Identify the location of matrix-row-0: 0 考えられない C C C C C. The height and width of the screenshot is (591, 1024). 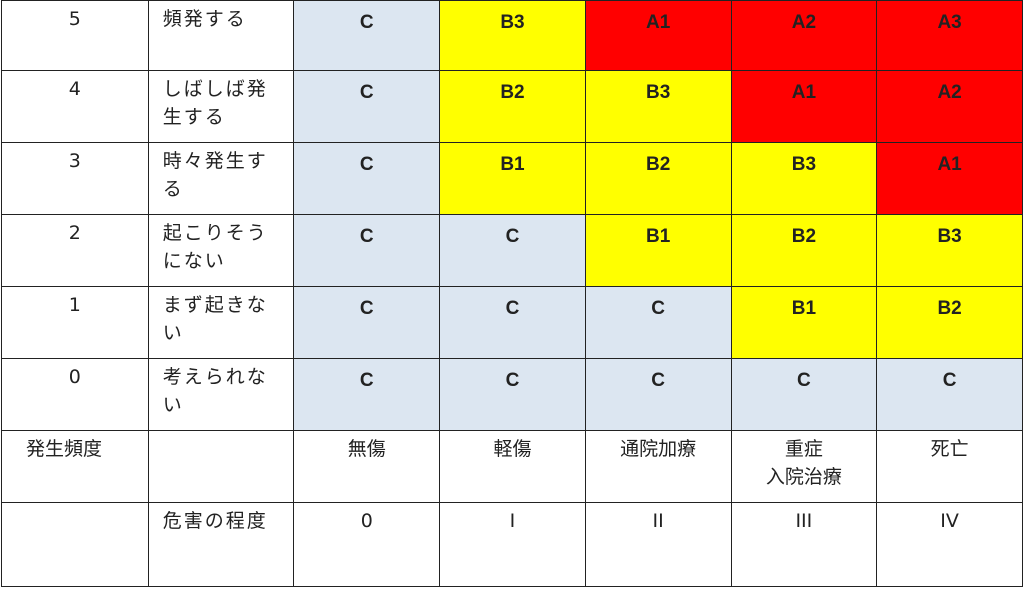
(512, 394).